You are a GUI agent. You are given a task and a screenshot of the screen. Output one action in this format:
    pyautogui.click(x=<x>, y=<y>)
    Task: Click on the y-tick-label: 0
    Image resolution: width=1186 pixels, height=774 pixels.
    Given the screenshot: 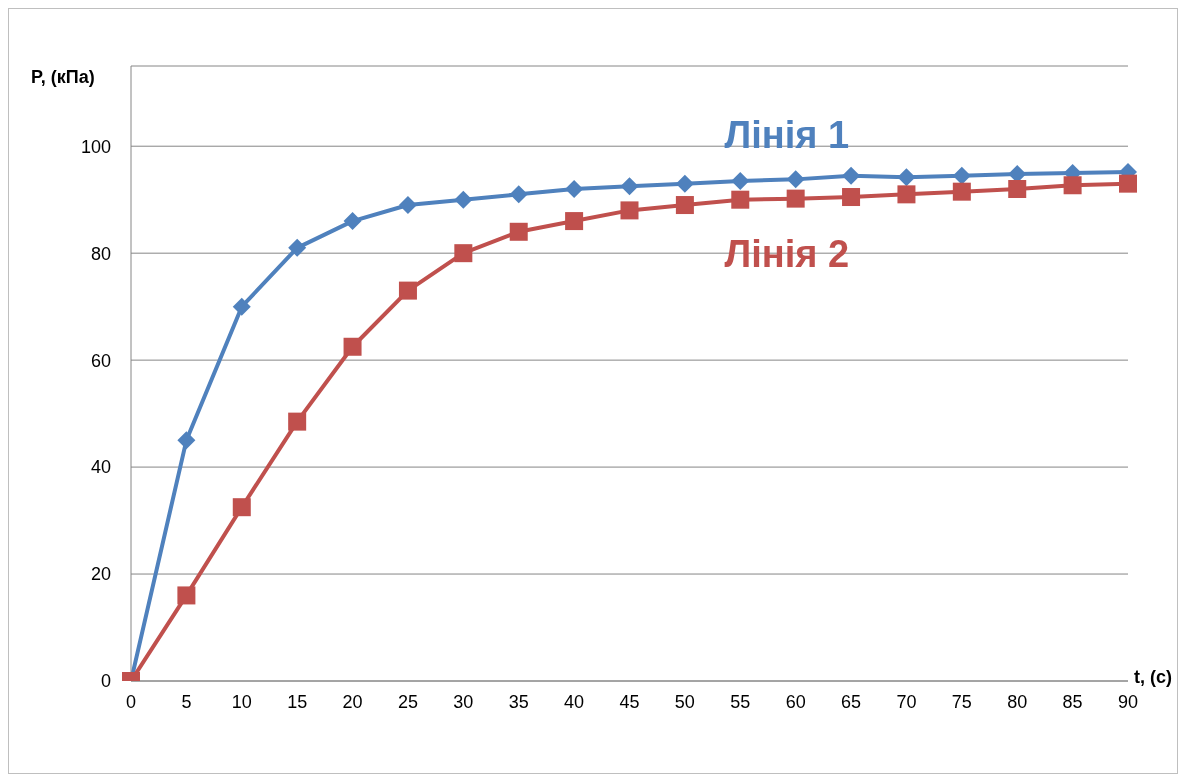 What is the action you would take?
    pyautogui.click(x=105, y=681)
    